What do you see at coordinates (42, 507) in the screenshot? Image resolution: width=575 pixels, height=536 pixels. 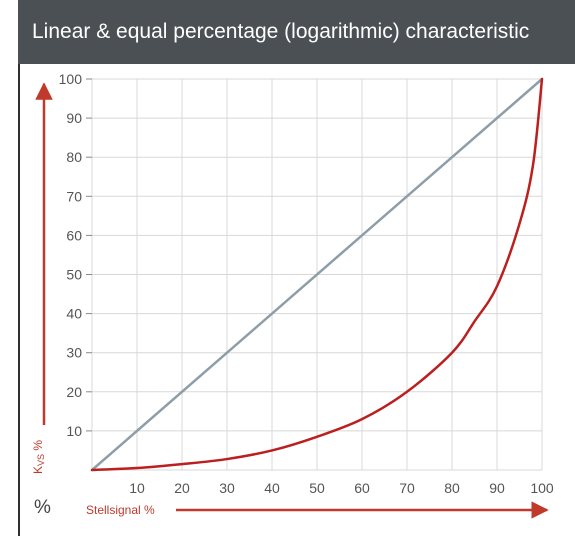 I see `corner-percent-label: %` at bounding box center [42, 507].